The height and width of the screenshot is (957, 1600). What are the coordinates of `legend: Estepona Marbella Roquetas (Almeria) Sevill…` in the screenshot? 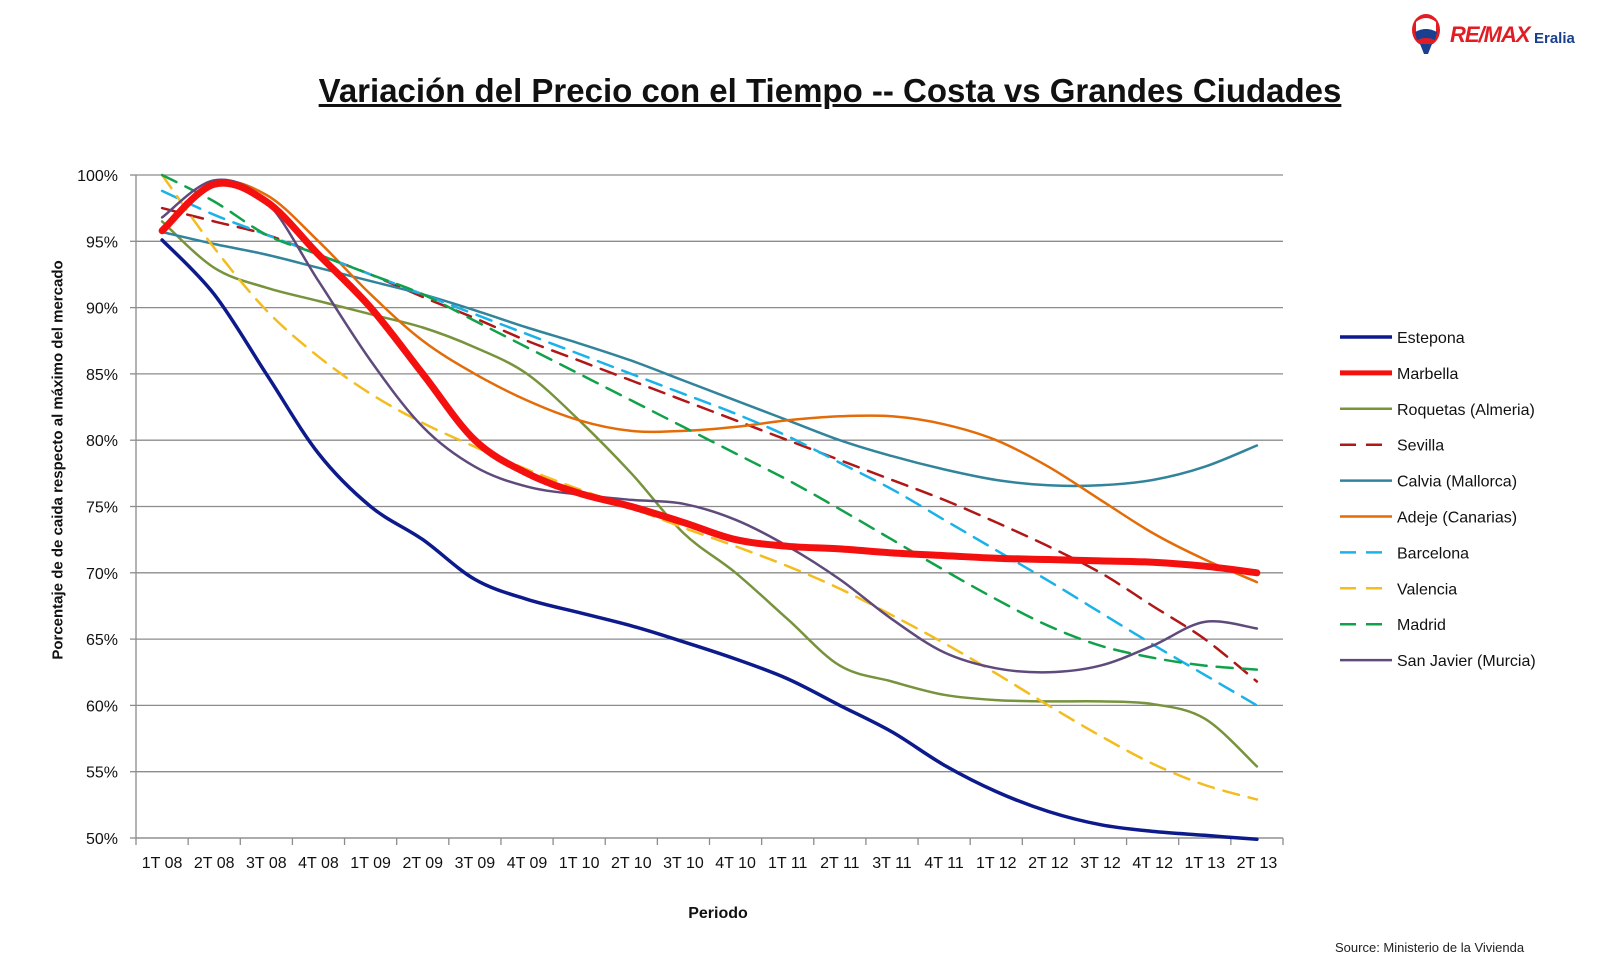 It's located at (1438, 500).